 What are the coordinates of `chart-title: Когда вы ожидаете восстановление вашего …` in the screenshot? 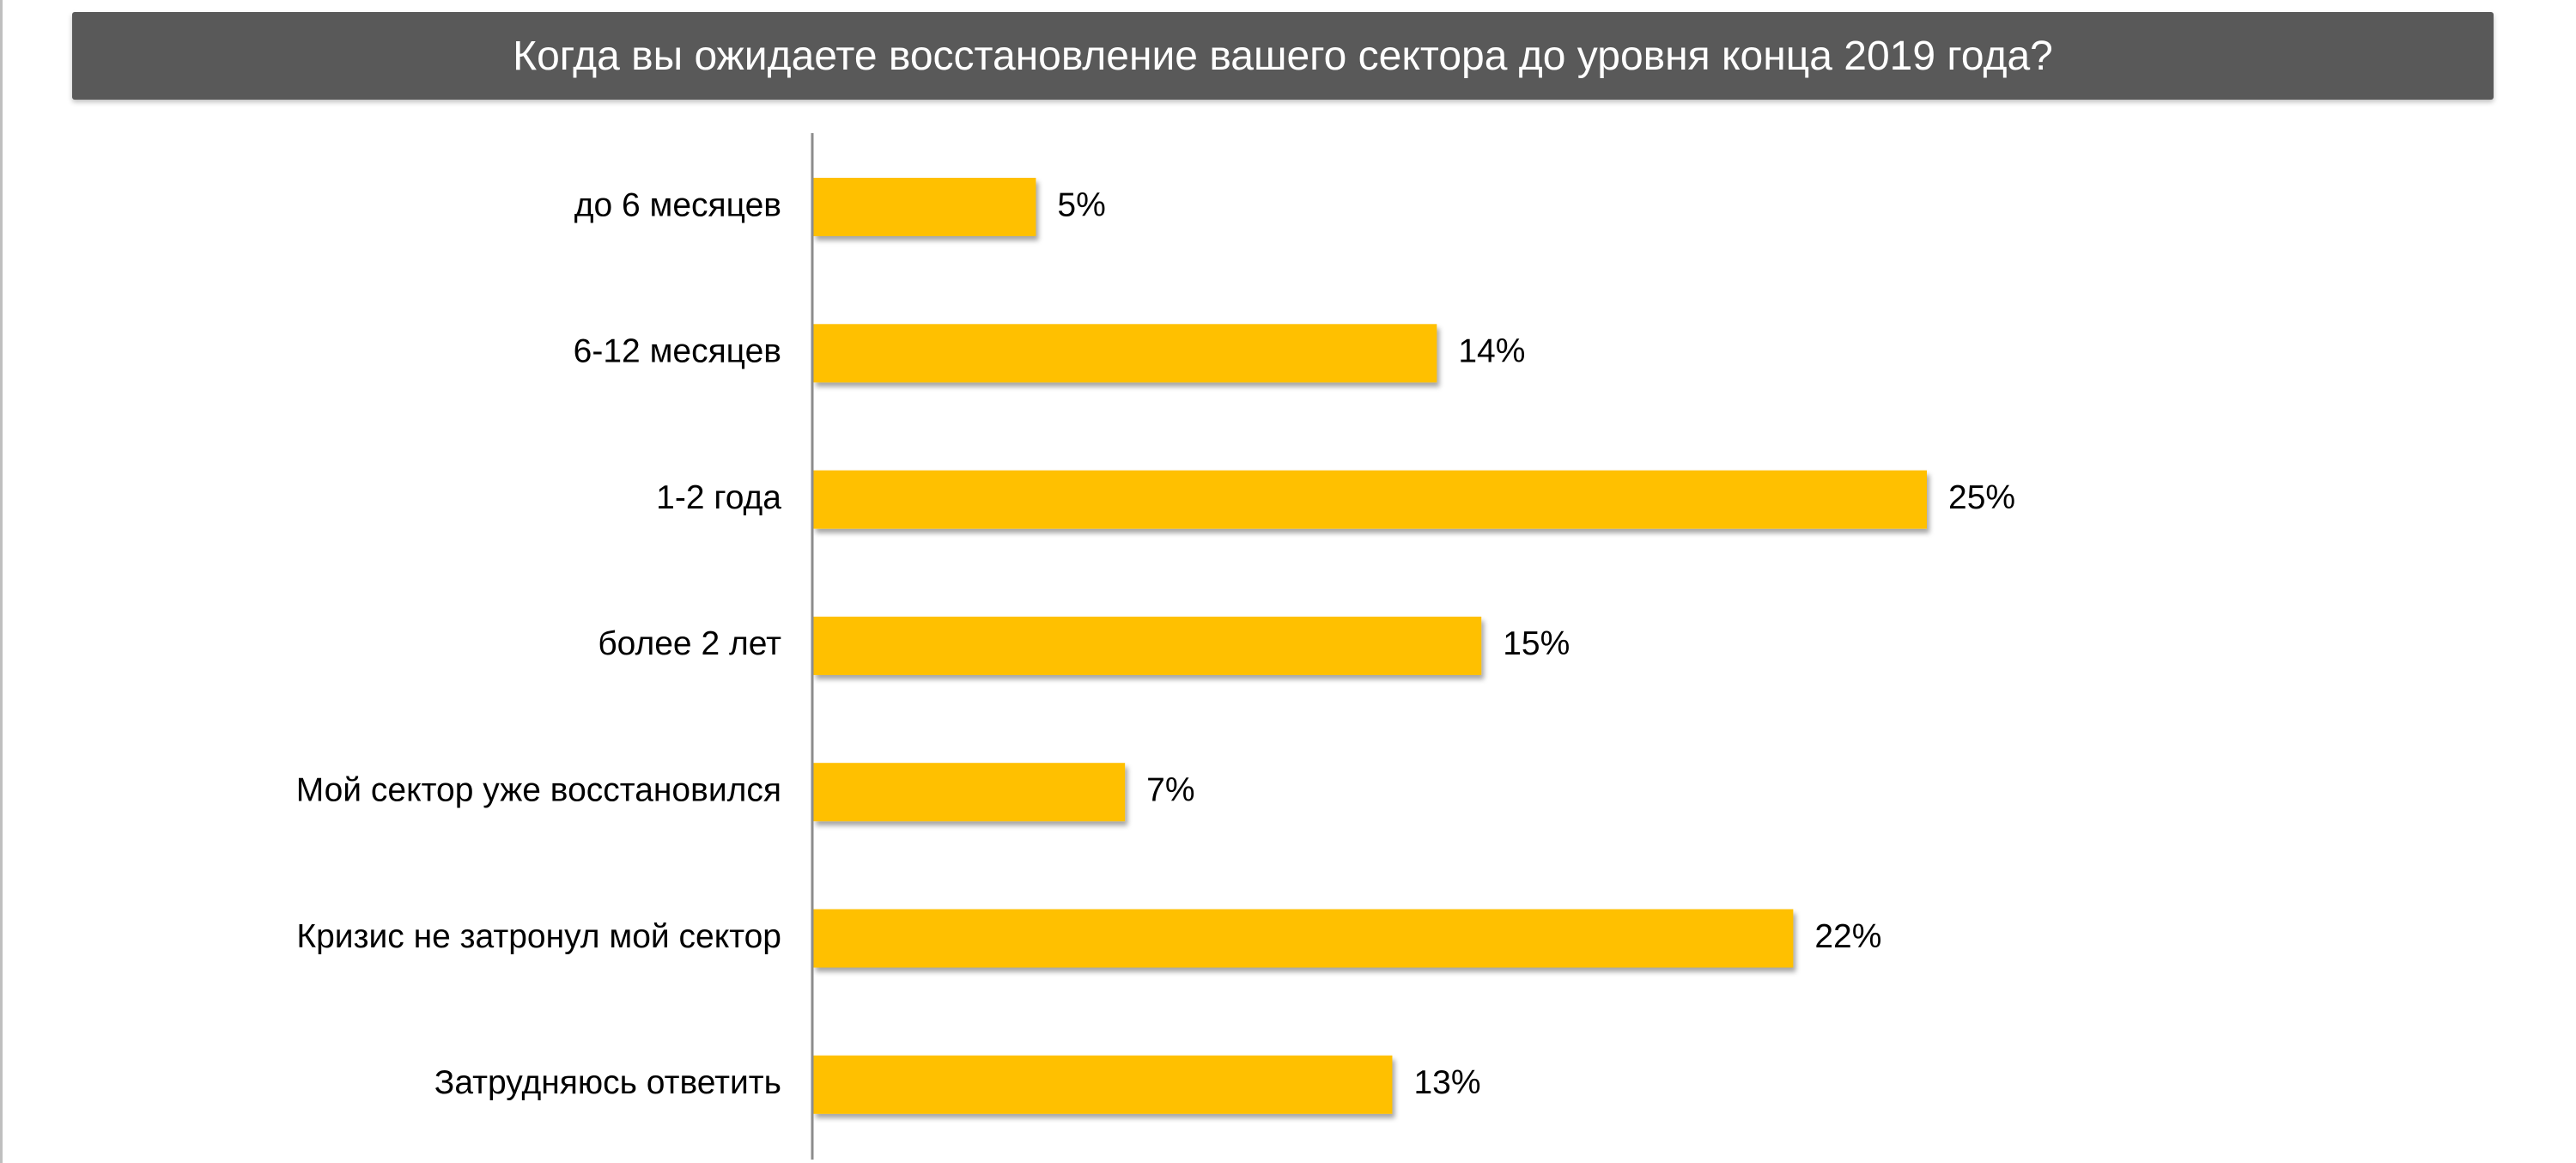 It's located at (1283, 56).